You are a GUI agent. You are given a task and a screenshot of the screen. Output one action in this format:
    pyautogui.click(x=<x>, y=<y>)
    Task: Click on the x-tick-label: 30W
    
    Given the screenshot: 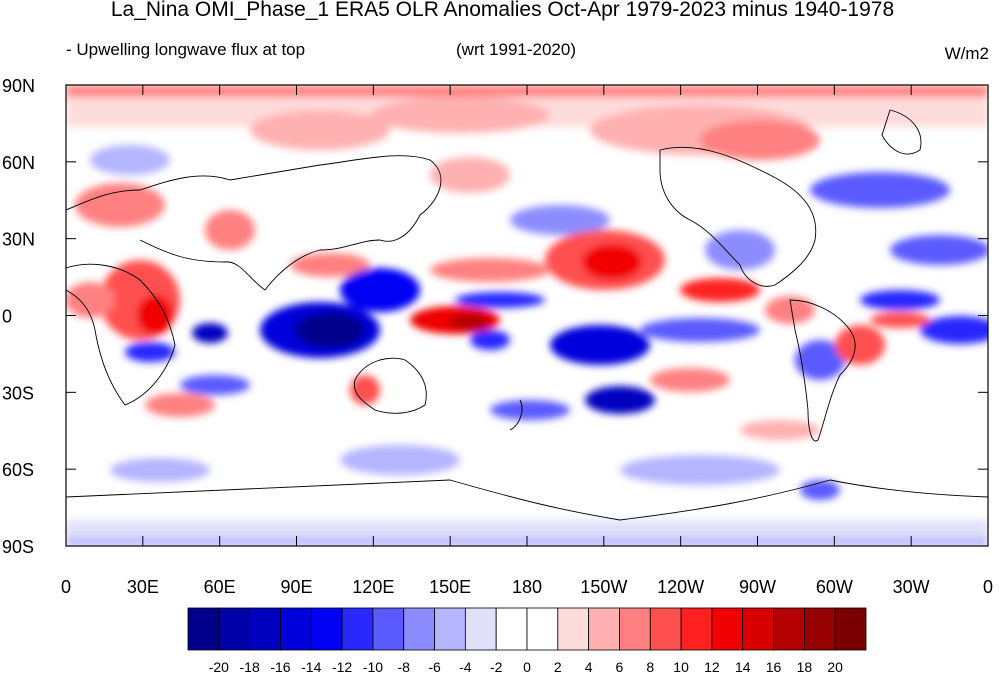 What is the action you would take?
    pyautogui.click(x=911, y=587)
    